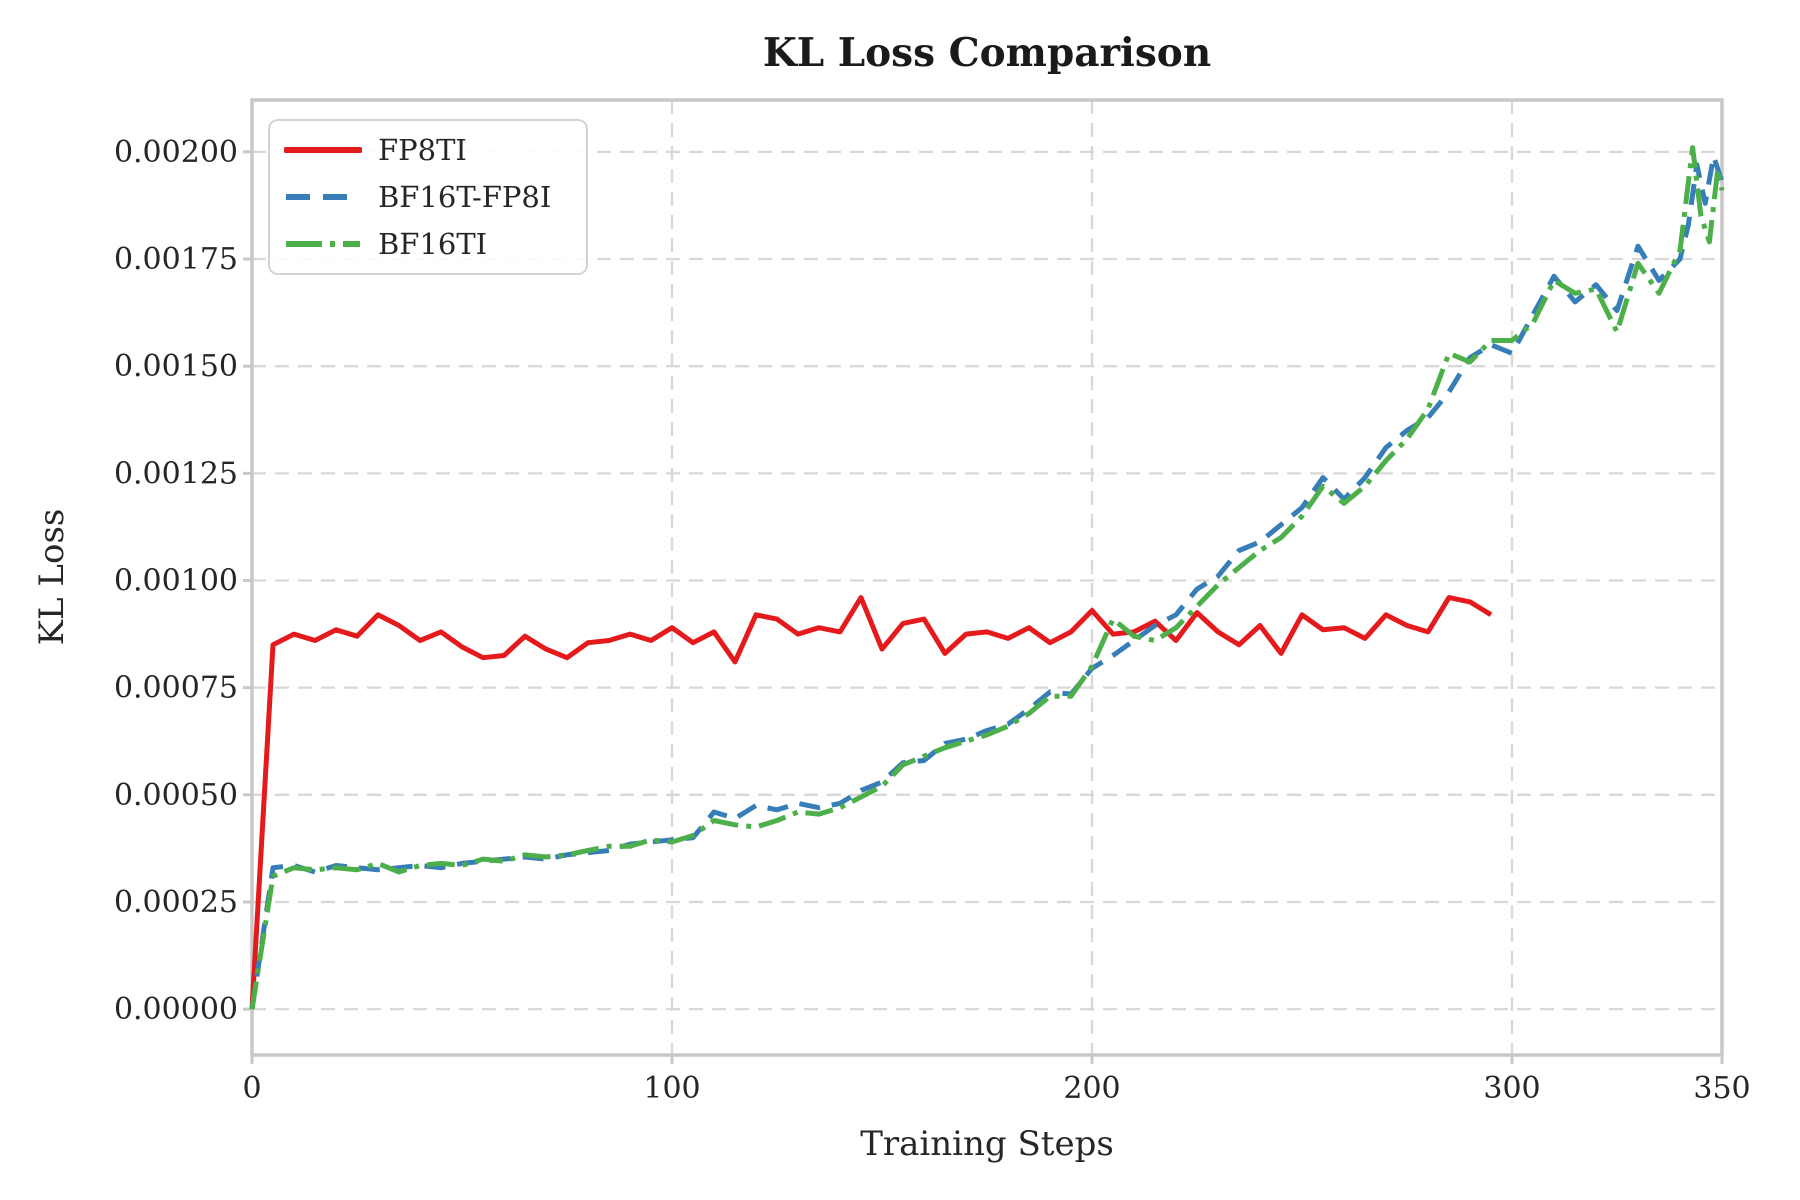 The image size is (1800, 1200). What do you see at coordinates (176, 902) in the screenshot?
I see `y-tick-label: 0.00025` at bounding box center [176, 902].